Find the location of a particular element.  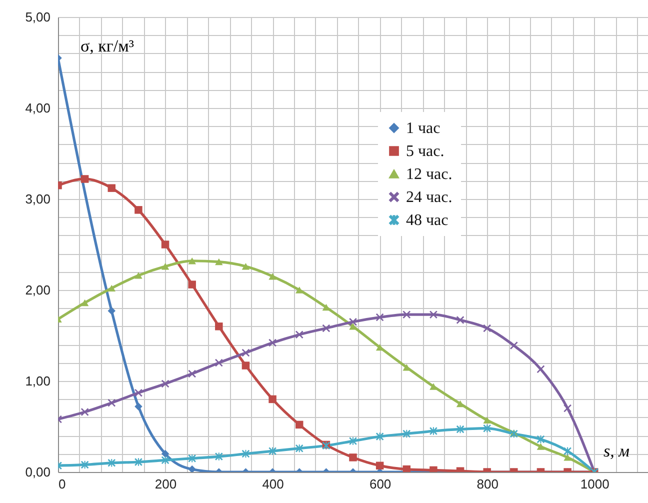

y-tick-label: 2,00 is located at coordinates (37, 290).